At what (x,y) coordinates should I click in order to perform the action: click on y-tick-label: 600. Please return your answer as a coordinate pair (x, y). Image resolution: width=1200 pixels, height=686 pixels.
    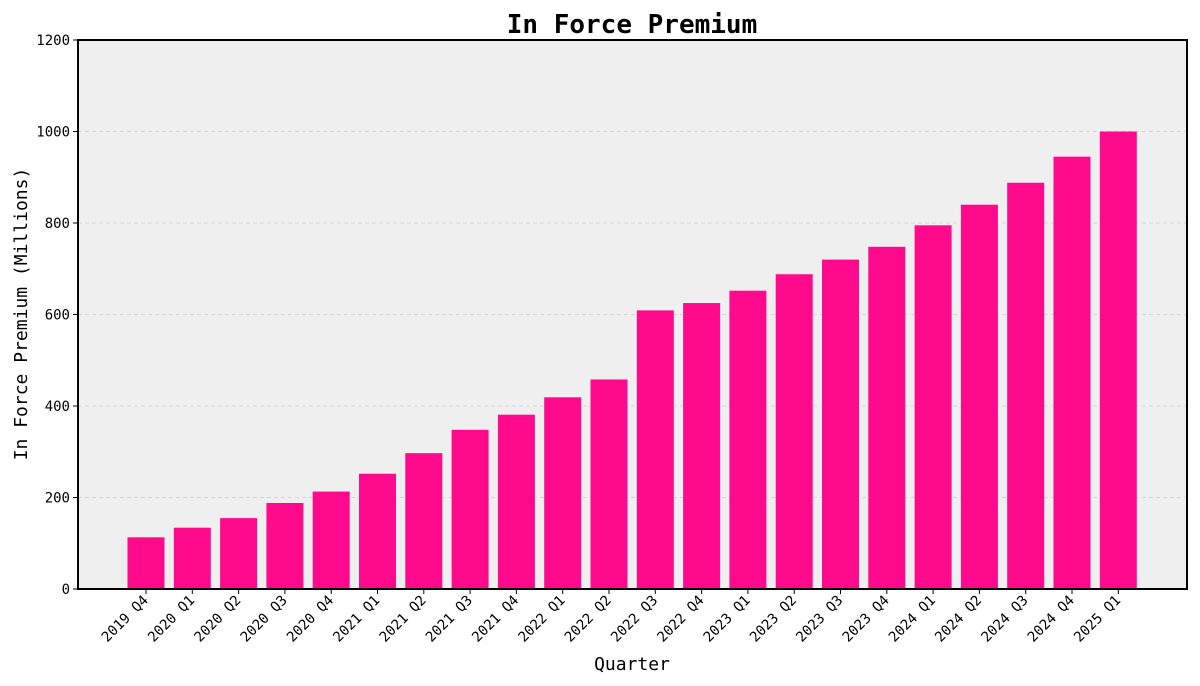
    Looking at the image, I should click on (57, 316).